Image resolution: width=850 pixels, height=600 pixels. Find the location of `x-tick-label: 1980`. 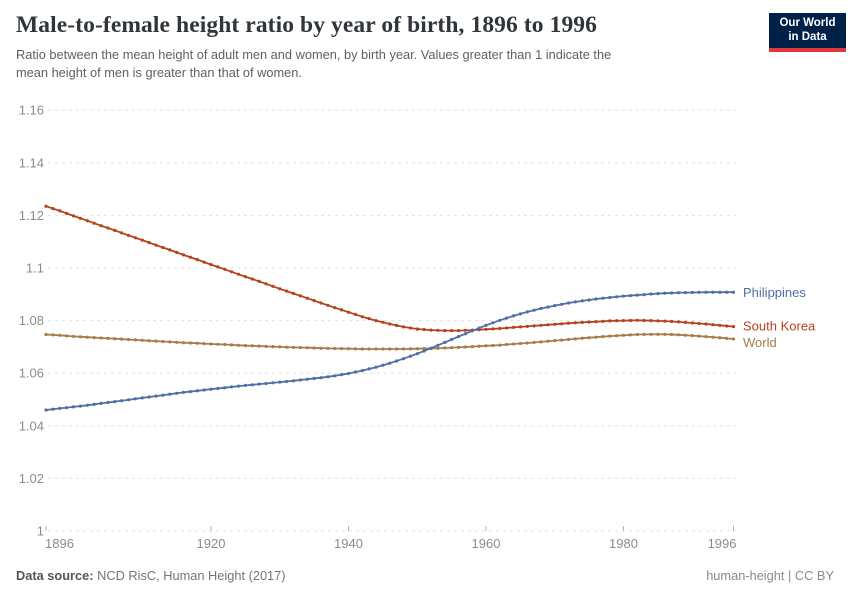

x-tick-label: 1980 is located at coordinates (623, 543).